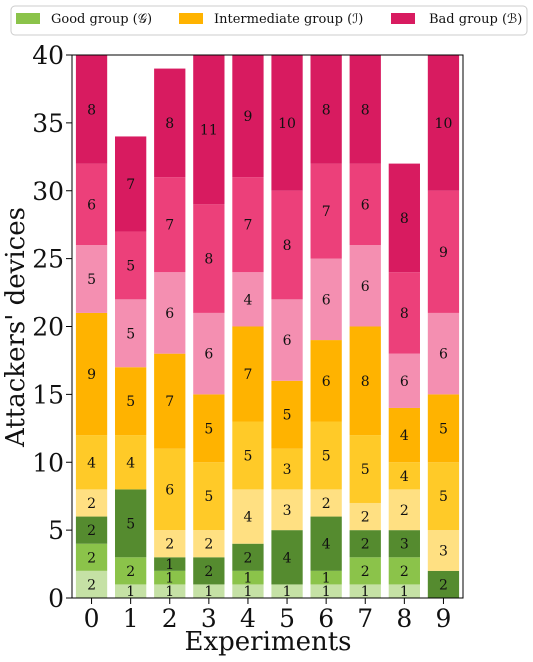 This screenshot has width=533, height=662. I want to click on legend-label-intermediate: Intermediate group (ℐ), so click(288, 19).